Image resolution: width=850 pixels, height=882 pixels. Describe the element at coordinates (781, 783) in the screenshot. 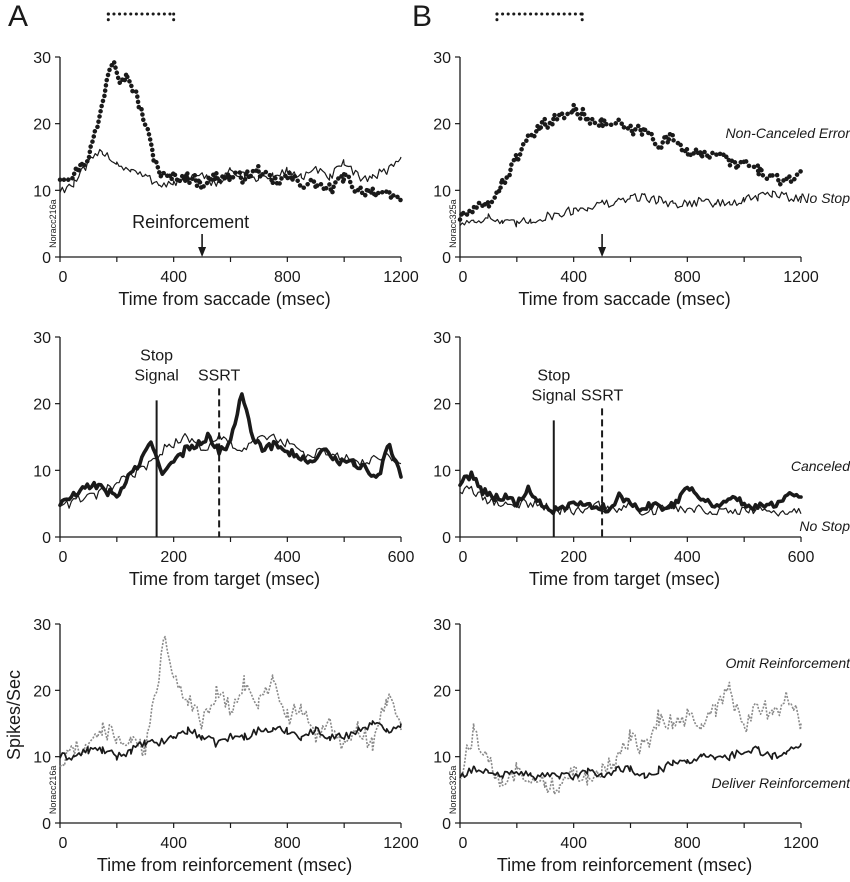

I see `series-label: Deliver Reinforcement` at that location.